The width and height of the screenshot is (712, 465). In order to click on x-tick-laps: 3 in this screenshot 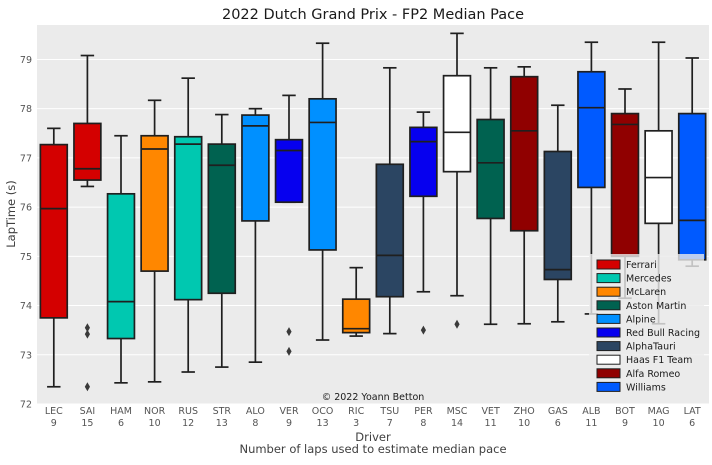, I will do `click(356, 423)`.